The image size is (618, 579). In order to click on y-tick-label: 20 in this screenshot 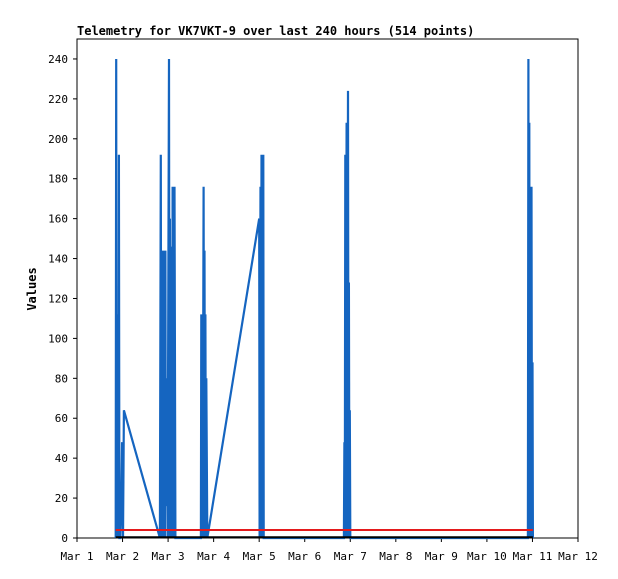, I will do `click(61, 498)`.